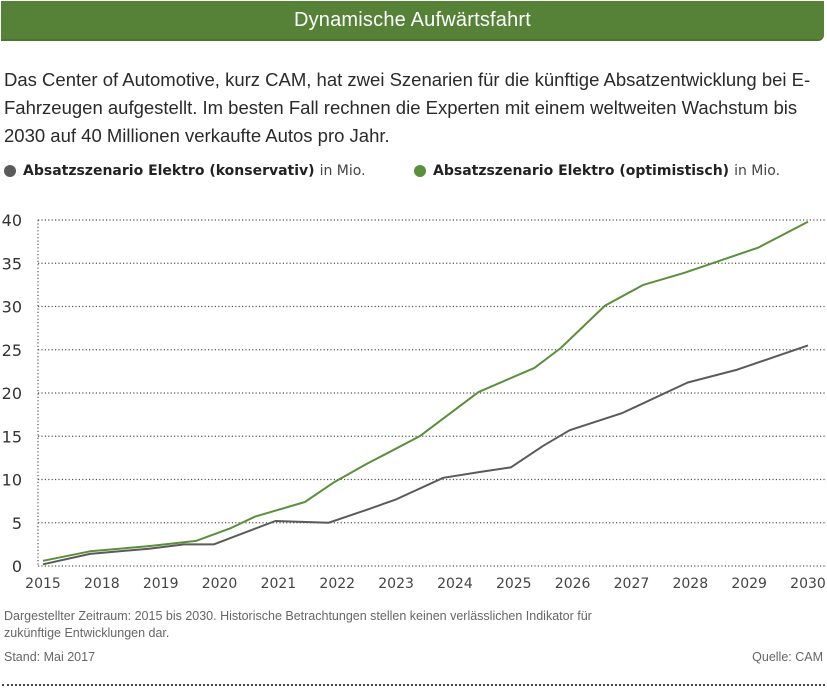 This screenshot has width=827, height=689. Describe the element at coordinates (17, 566) in the screenshot. I see `y-tick-label: 0` at that location.